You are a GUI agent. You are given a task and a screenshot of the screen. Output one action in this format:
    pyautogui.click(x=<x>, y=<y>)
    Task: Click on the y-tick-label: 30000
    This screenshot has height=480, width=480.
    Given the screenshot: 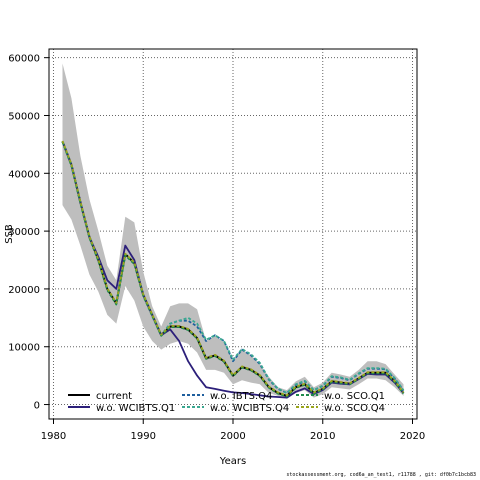 What is the action you would take?
    pyautogui.click(x=24, y=232)
    